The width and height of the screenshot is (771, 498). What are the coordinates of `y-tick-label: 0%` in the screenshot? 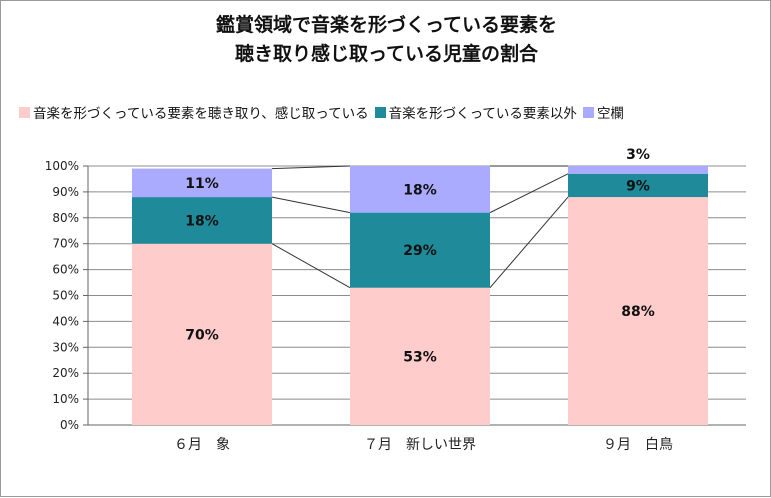 It's located at (69, 425).